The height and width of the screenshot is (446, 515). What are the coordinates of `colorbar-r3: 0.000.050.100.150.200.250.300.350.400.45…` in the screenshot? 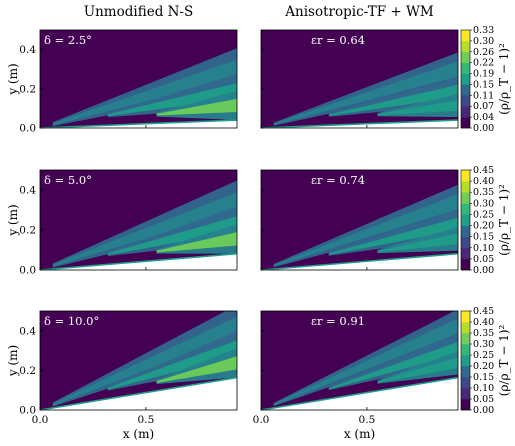 It's located at (485, 361).